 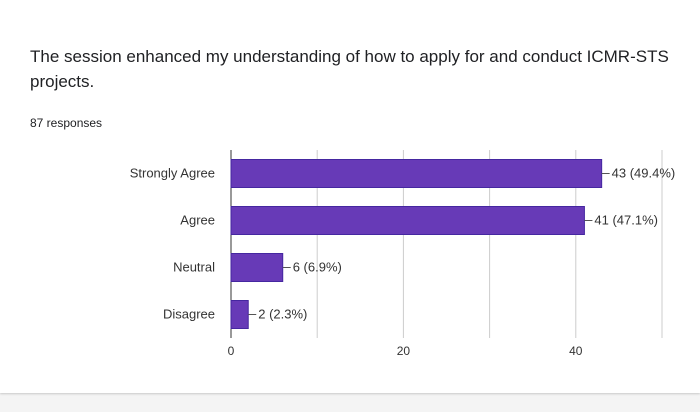 What do you see at coordinates (189, 314) in the screenshot?
I see `category-label: Disagree` at bounding box center [189, 314].